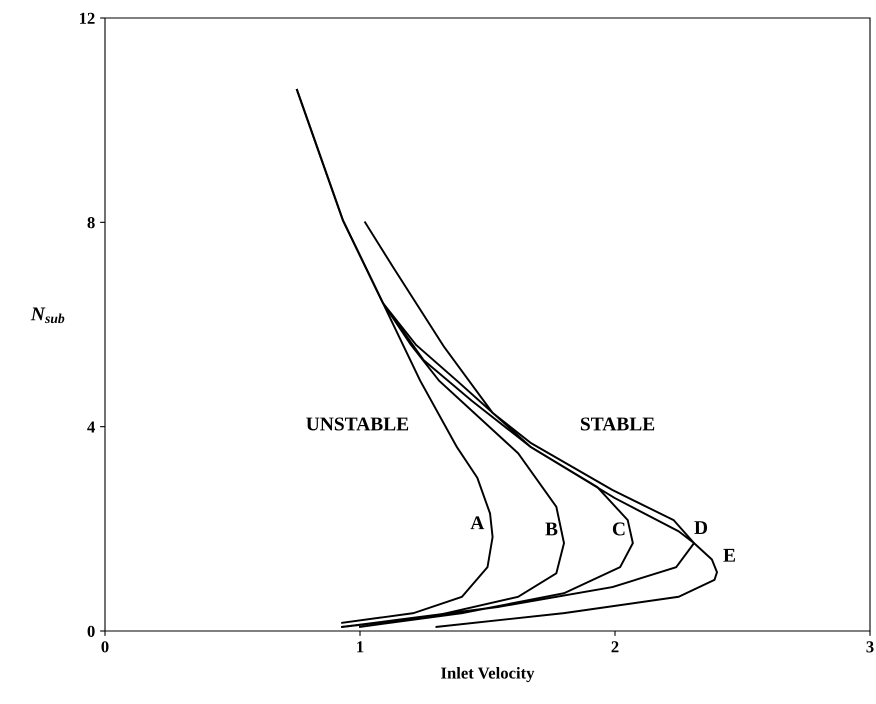 The width and height of the screenshot is (876, 704). Describe the element at coordinates (47, 316) in the screenshot. I see `y-axis-title: N$_{sub}$` at that location.